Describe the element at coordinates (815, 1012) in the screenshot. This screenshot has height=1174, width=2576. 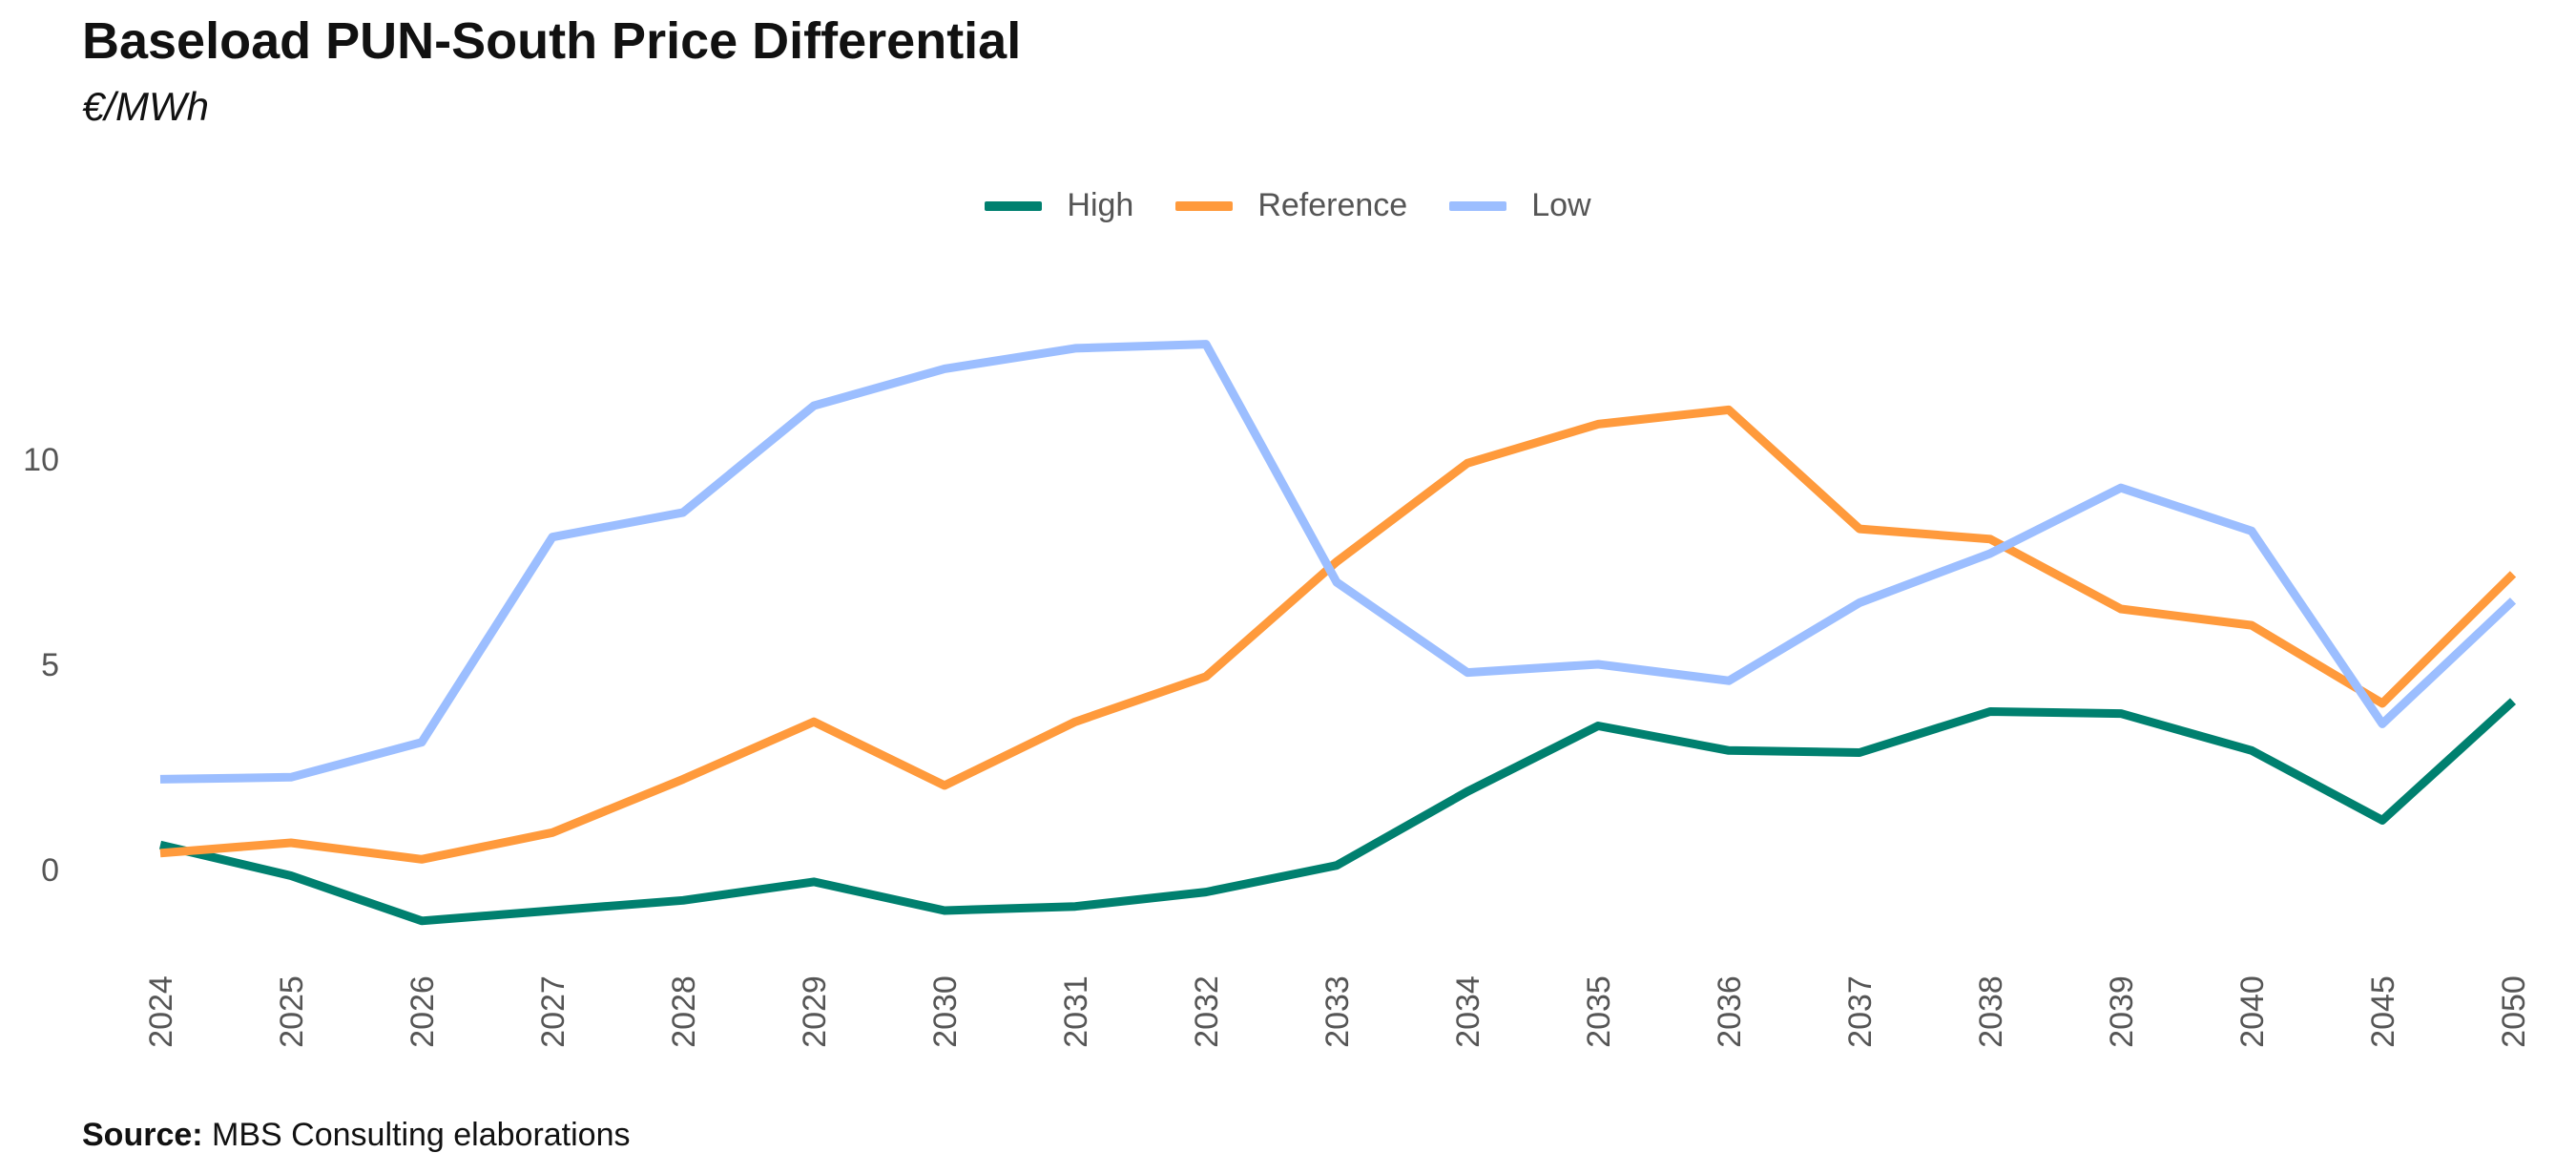
I see `x-tick-label: 2029` at that location.